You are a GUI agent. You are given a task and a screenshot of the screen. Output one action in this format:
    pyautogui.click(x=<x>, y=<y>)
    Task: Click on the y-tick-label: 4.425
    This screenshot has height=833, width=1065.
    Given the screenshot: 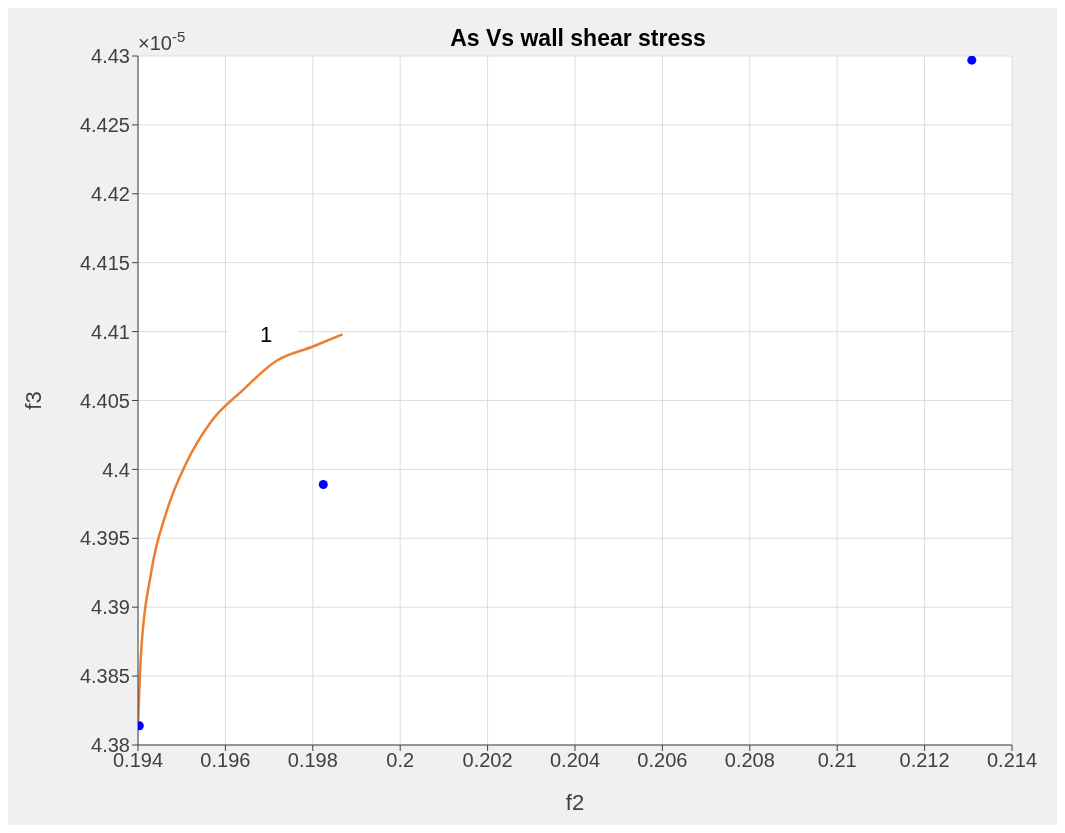 What is the action you would take?
    pyautogui.click(x=104, y=125)
    